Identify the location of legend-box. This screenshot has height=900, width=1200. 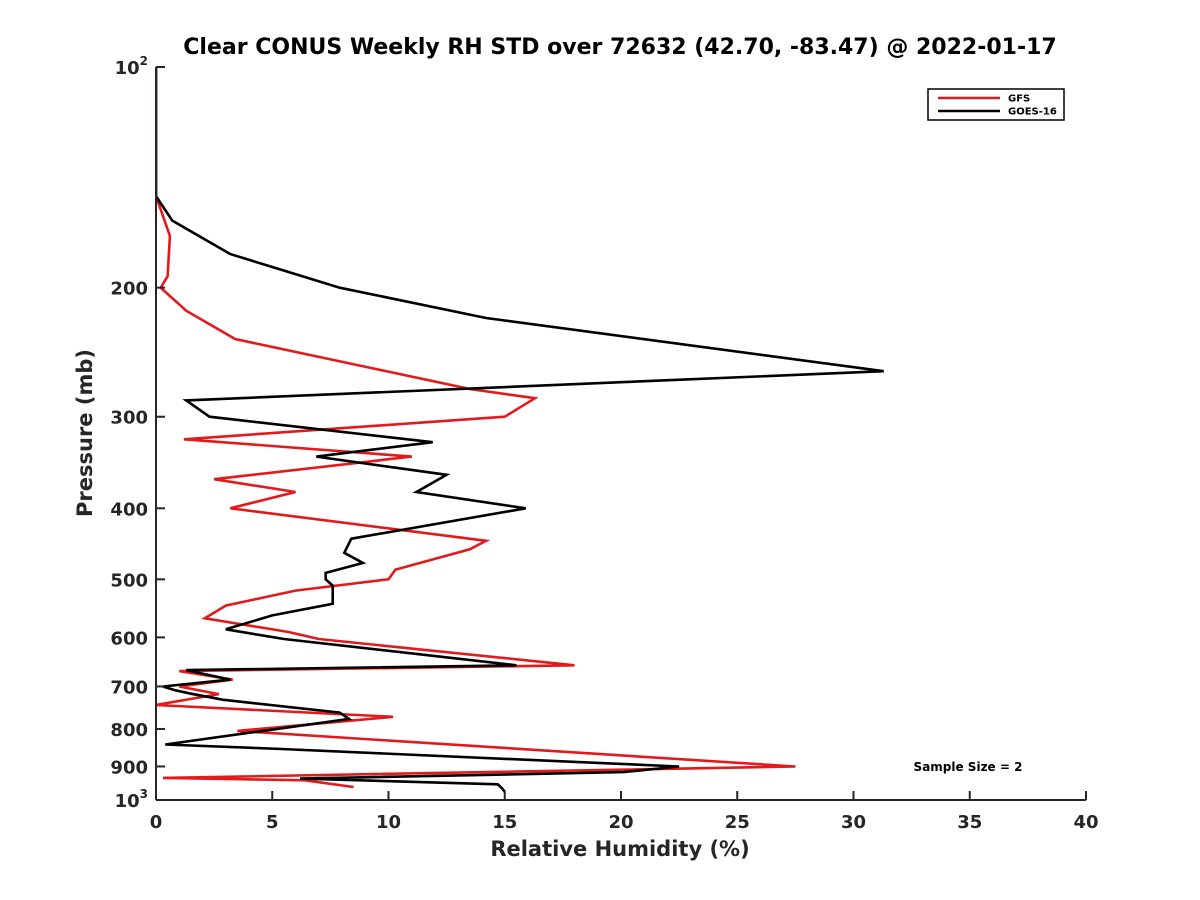
(996, 104).